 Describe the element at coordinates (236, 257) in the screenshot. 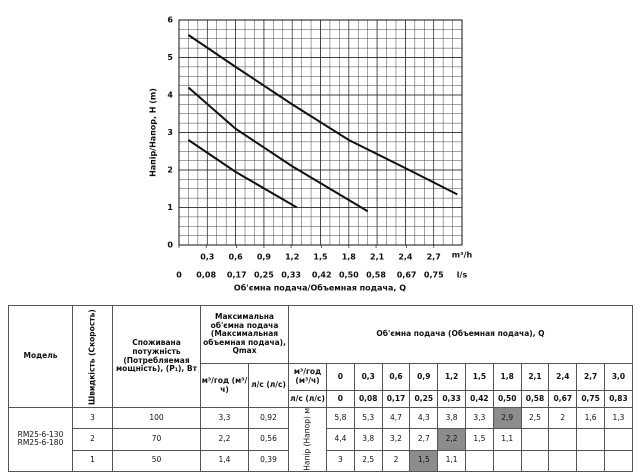

I see `x-tick-label: 0,6` at that location.